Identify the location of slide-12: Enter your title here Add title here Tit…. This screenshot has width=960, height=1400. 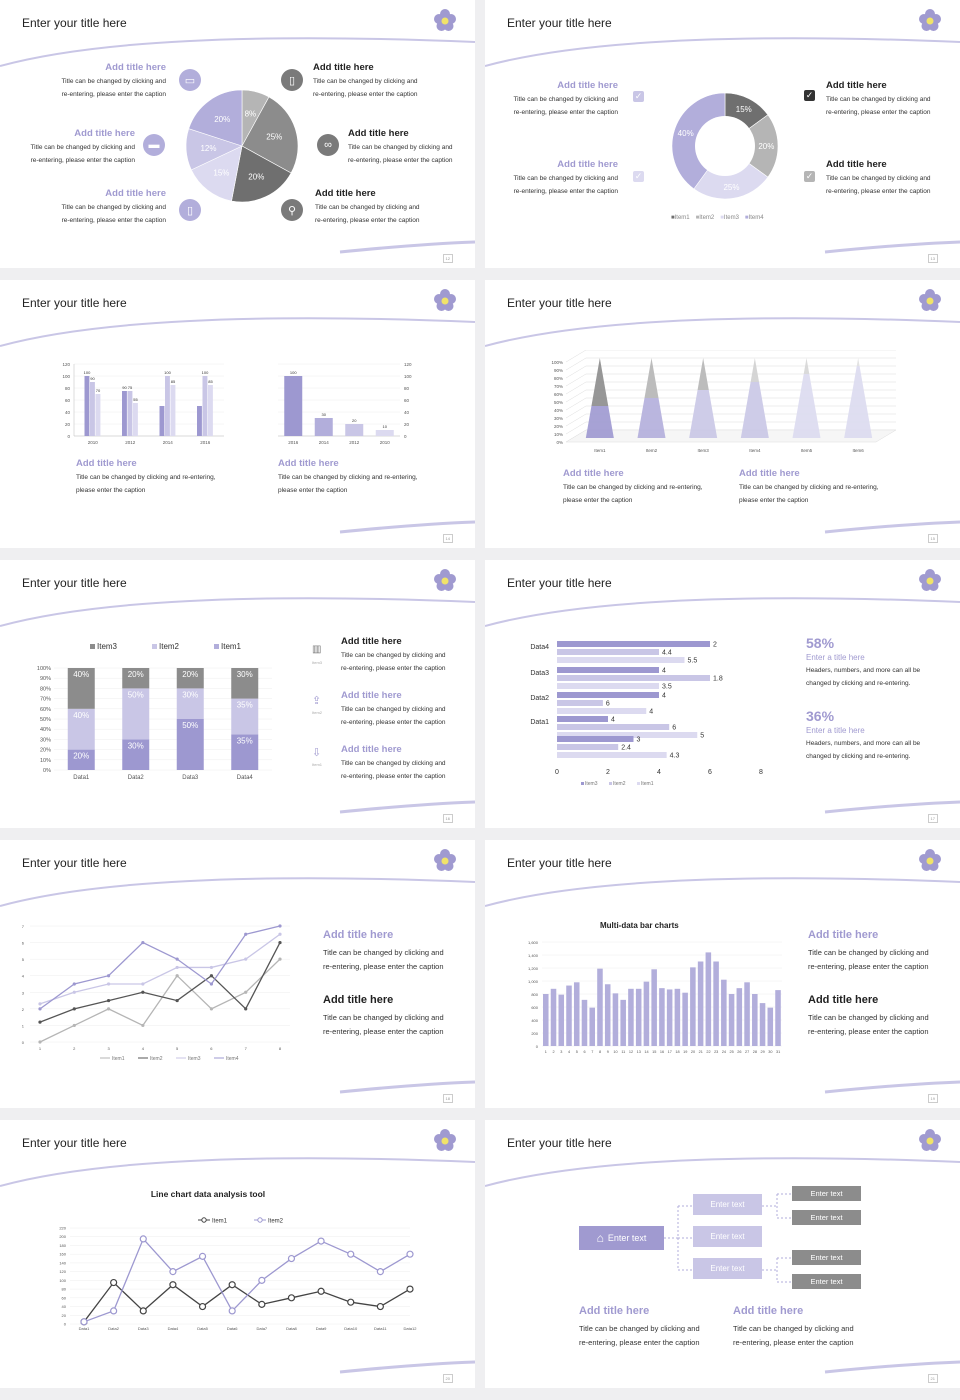
(237, 134).